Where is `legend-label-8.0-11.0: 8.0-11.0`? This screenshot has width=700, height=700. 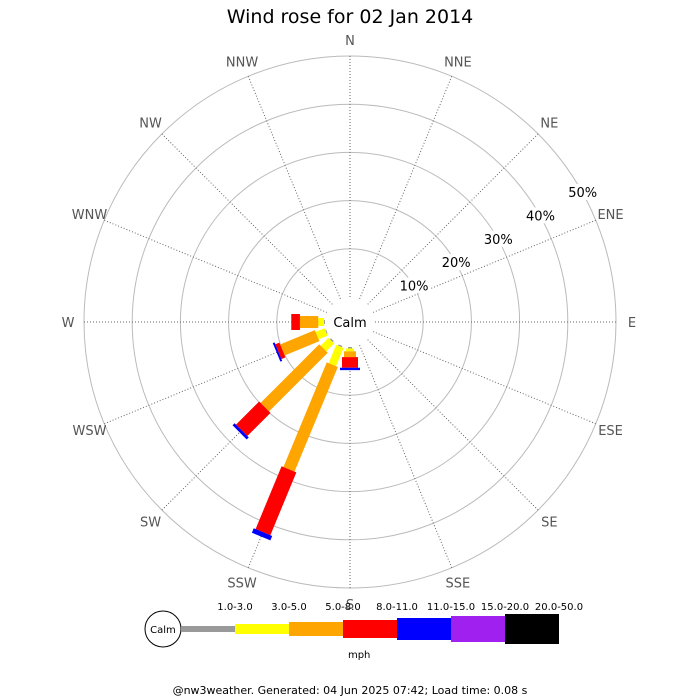 legend-label-8.0-11.0: 8.0-11.0 is located at coordinates (397, 607).